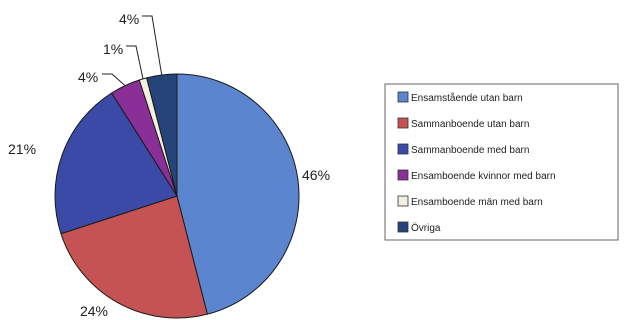  I want to click on slice-label: 24%, so click(94, 311).